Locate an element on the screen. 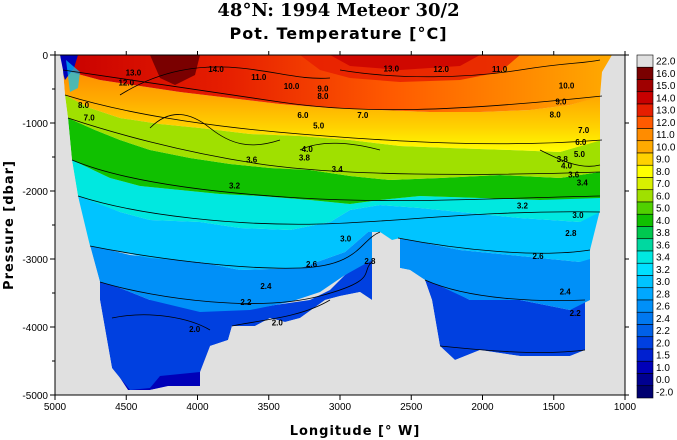 The image size is (677, 440). colorbar-label: 3.0 is located at coordinates (663, 282).